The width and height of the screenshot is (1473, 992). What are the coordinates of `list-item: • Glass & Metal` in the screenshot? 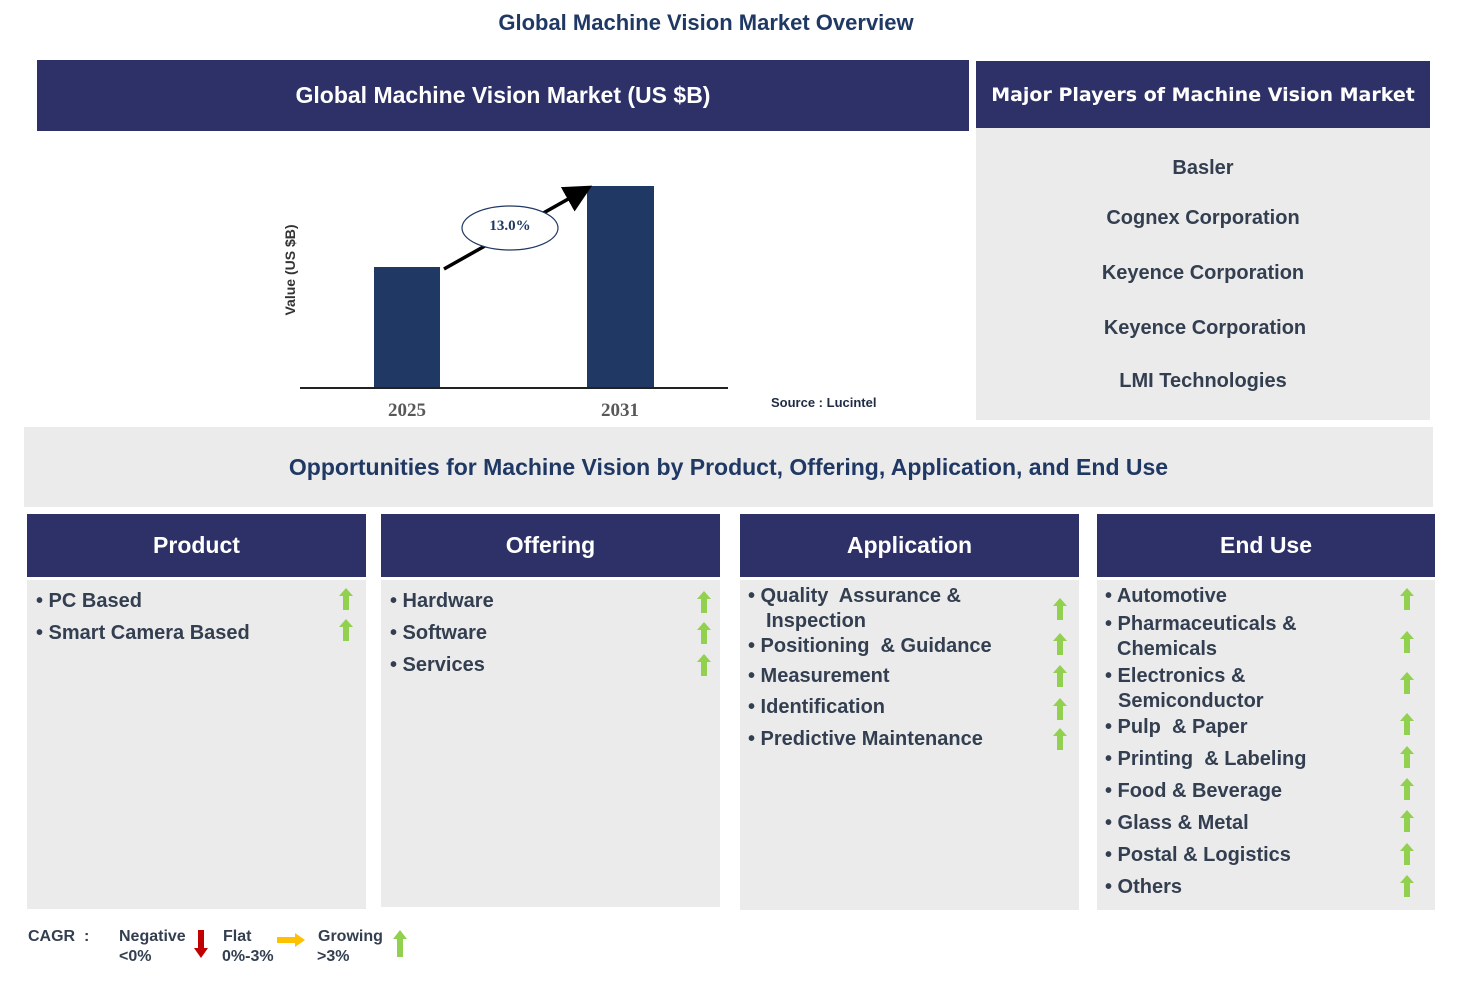 It's located at (1177, 823).